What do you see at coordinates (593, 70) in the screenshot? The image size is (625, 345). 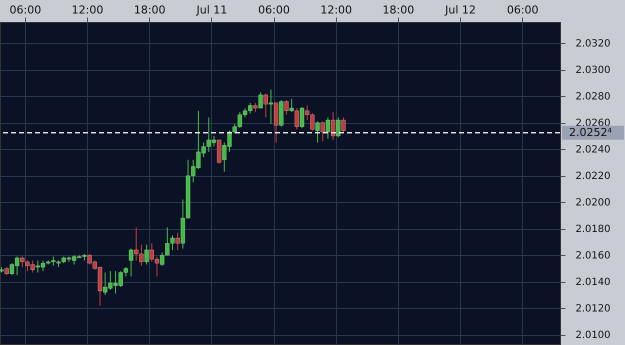 I see `y-tick-label: 2.0300` at bounding box center [593, 70].